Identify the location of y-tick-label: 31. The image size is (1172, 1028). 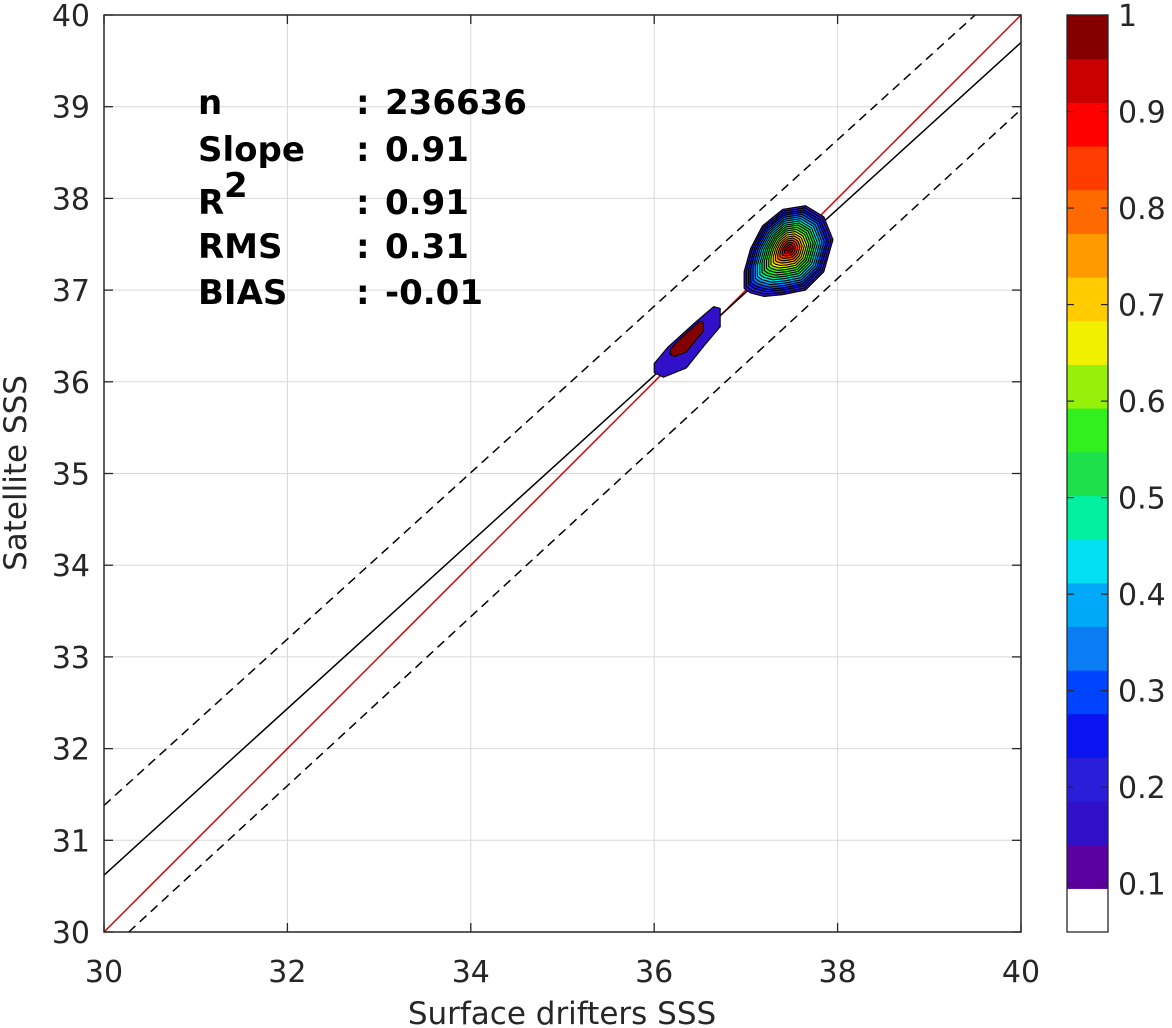
(71, 841).